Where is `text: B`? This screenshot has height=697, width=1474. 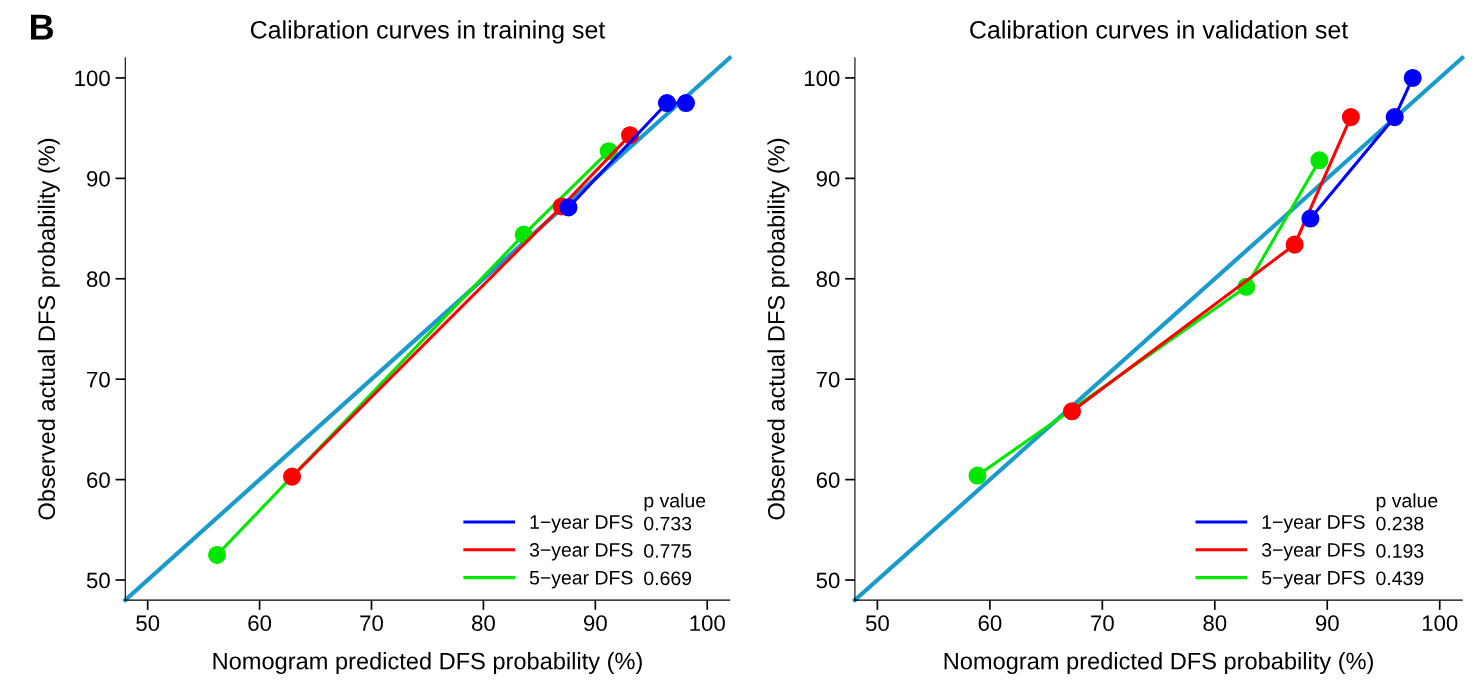 text: B is located at coordinates (42, 27).